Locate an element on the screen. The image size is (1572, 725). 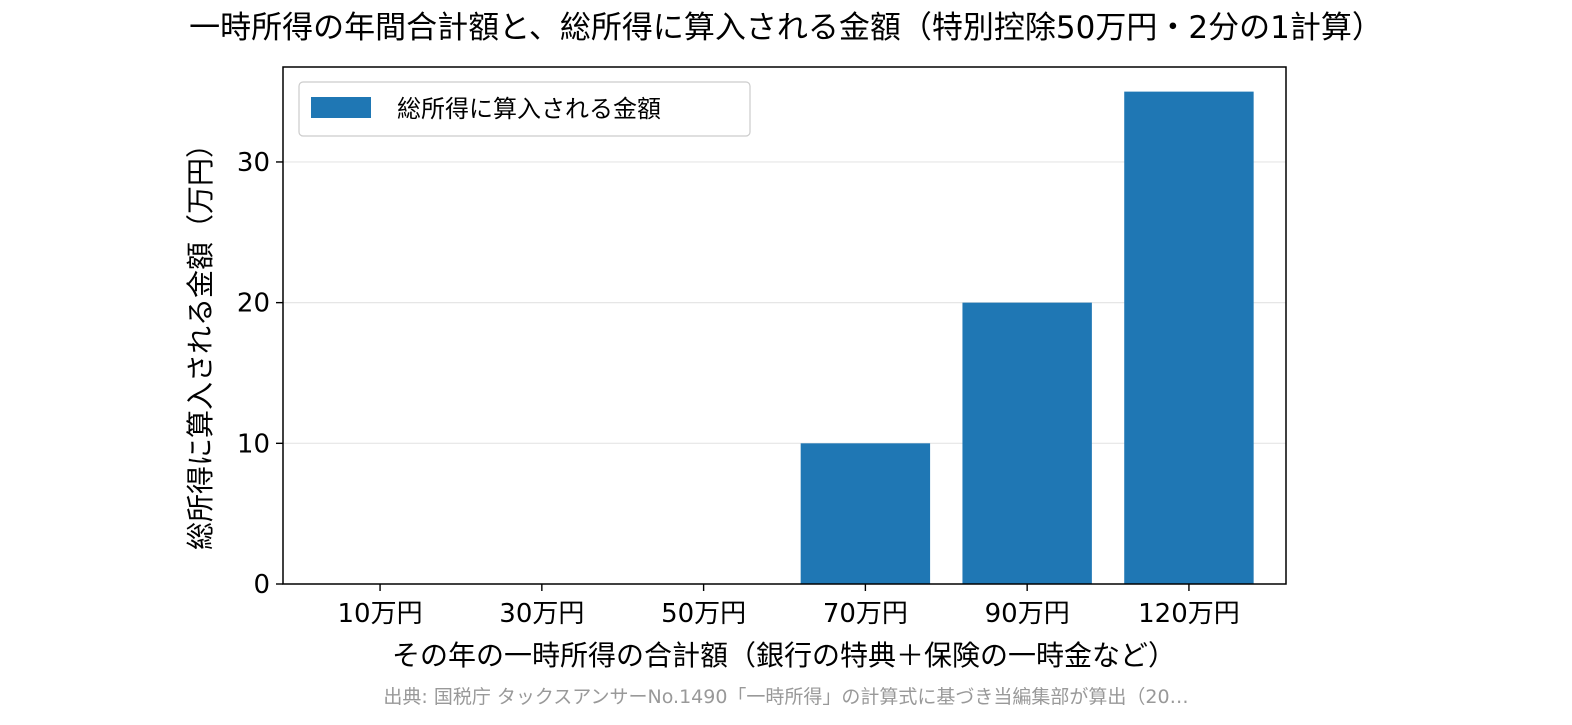
x-tick-label: 50万円 is located at coordinates (703, 614).